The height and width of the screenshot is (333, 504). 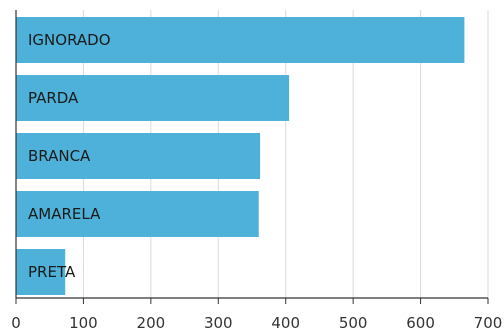 I want to click on bar-ignorado, so click(x=240, y=40).